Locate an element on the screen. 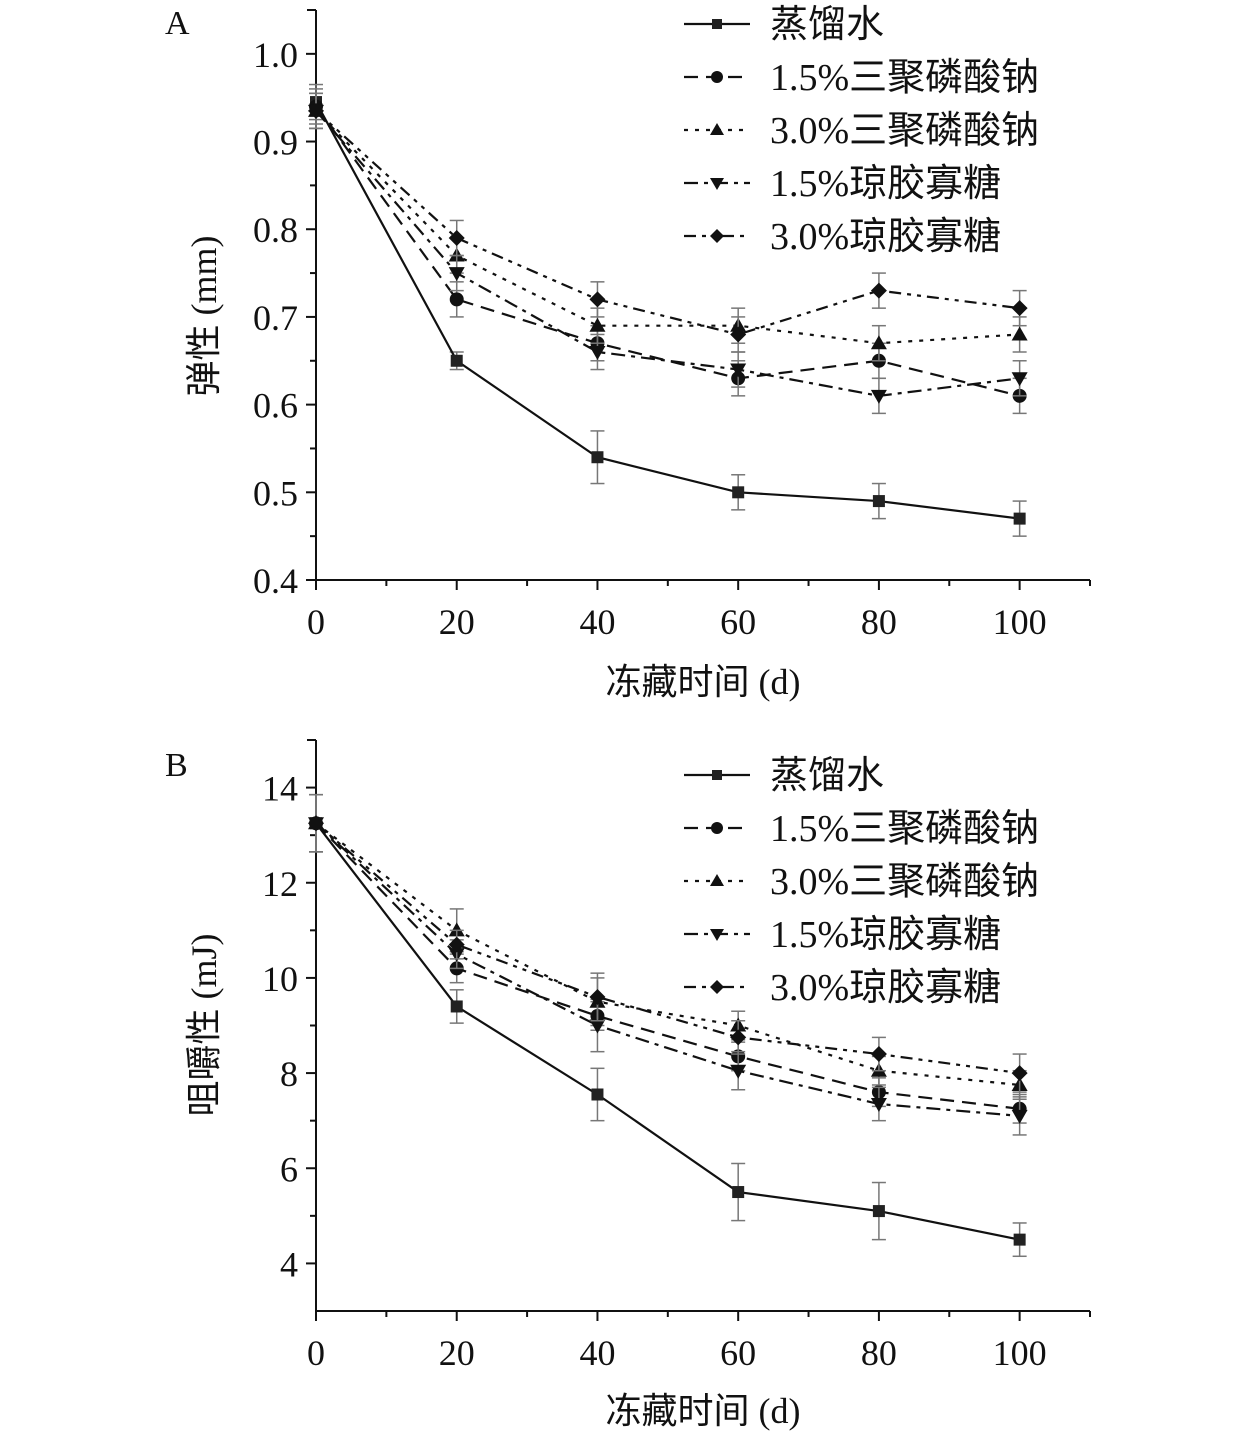 The width and height of the screenshot is (1260, 1438). y-tick-label: 6 is located at coordinates (289, 1169).